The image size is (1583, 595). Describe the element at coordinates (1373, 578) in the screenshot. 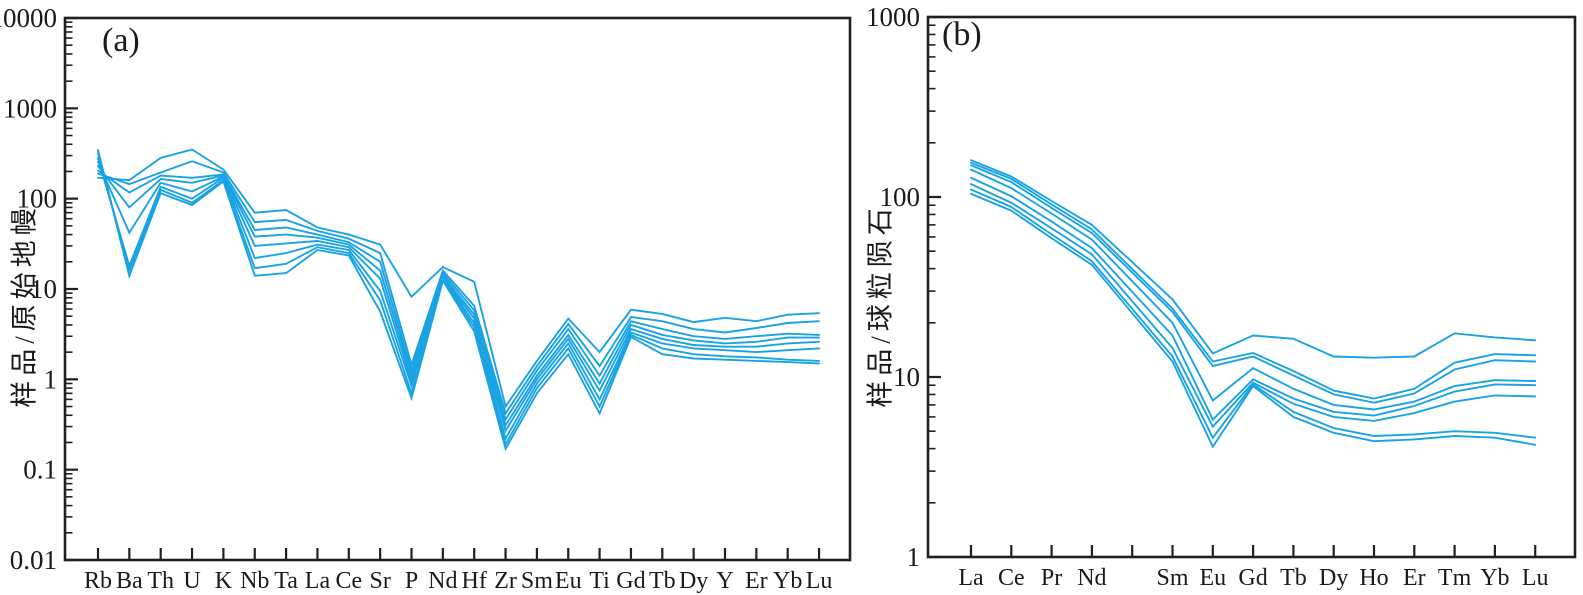

I see `x-tick-label: Ho` at that location.